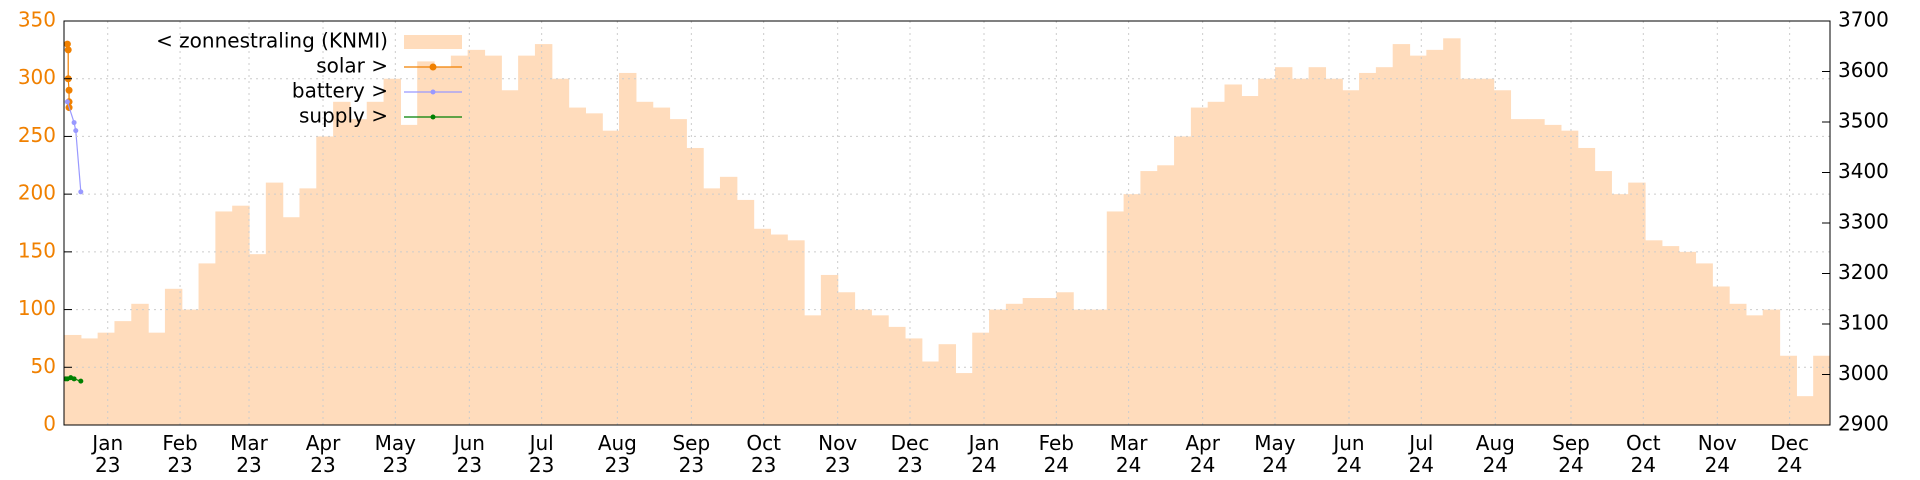 The image size is (1920, 480). I want to click on legend-label: solar >, so click(352, 66).